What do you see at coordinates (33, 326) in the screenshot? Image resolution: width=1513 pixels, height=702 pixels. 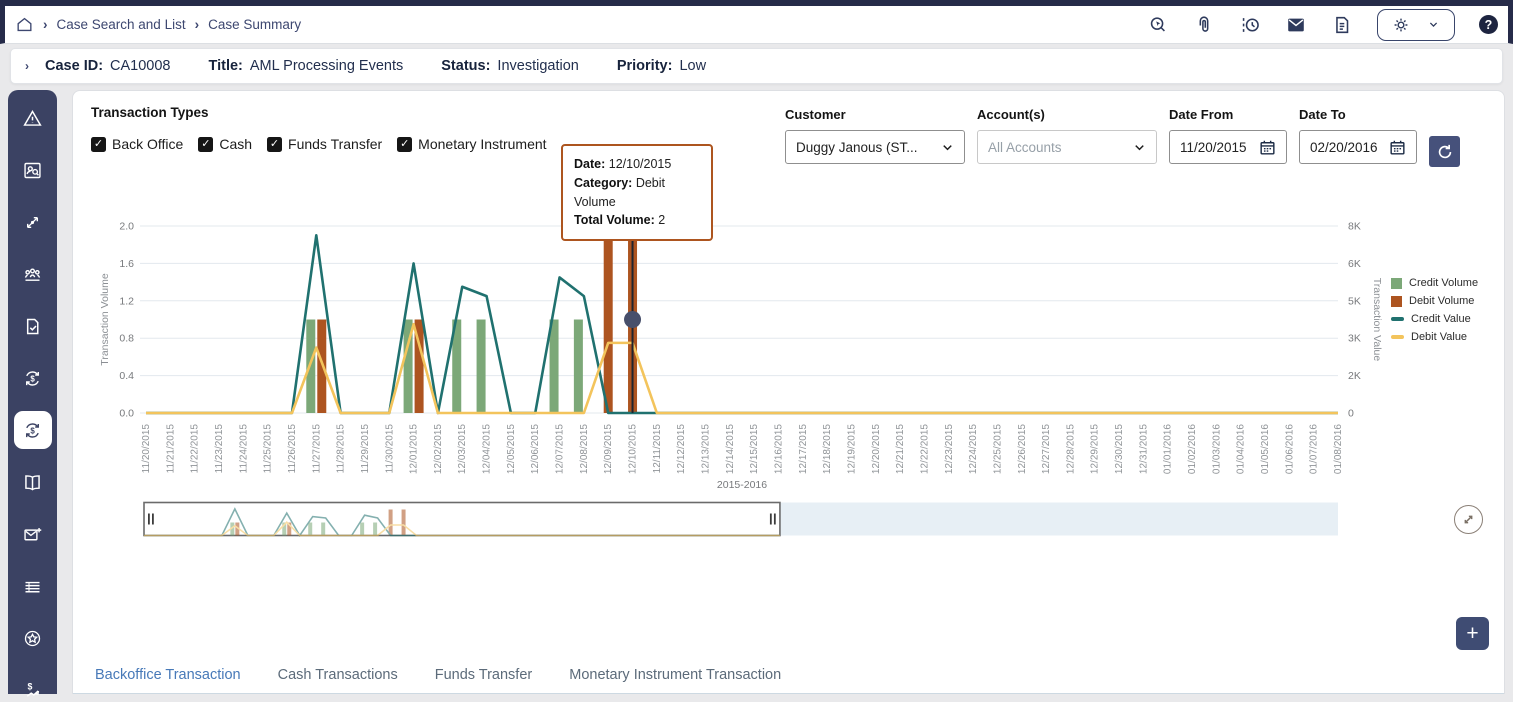 I see `sidebar-item-case-documents` at bounding box center [33, 326].